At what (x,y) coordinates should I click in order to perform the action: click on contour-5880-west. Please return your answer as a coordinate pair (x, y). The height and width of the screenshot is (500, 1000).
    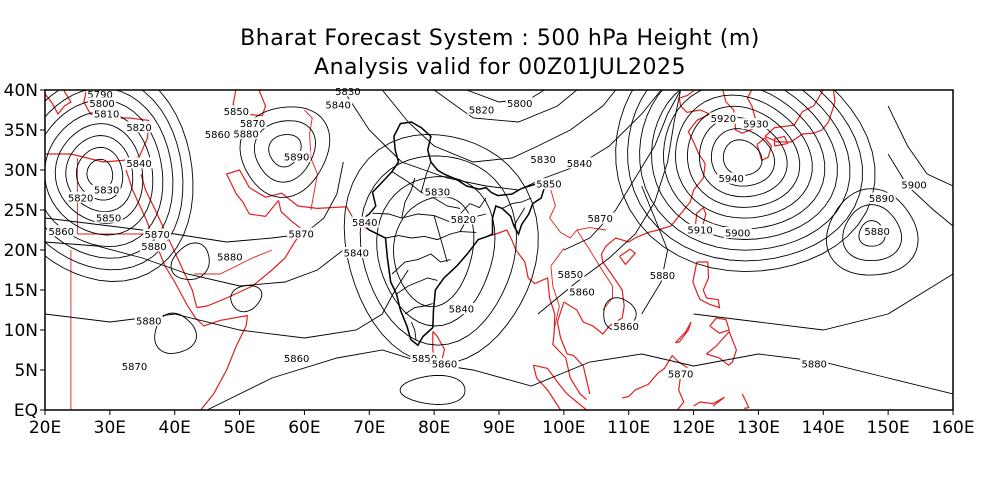
    Looking at the image, I should click on (194, 264).